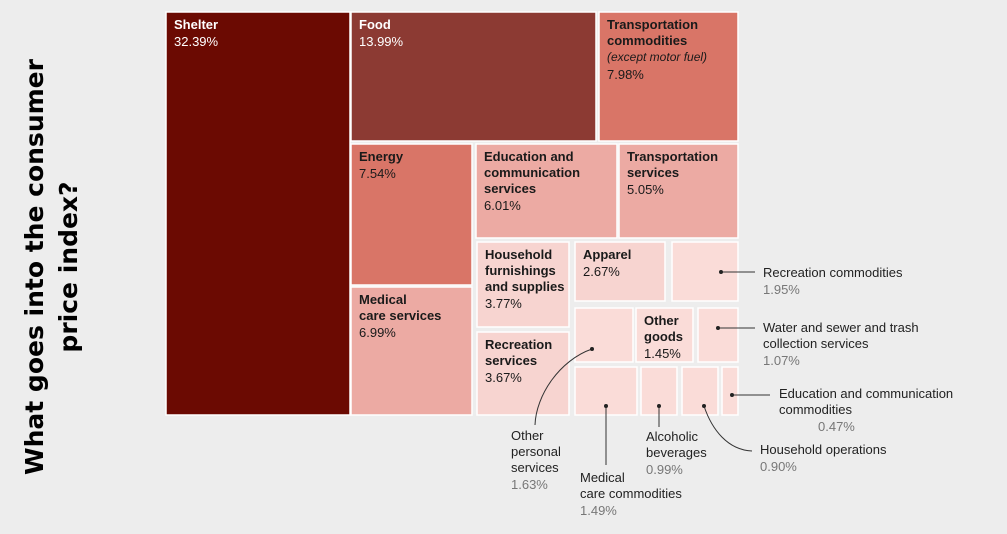 The height and width of the screenshot is (534, 1007). Describe the element at coordinates (502, 205) in the screenshot. I see `cell-value: 6.01%` at that location.